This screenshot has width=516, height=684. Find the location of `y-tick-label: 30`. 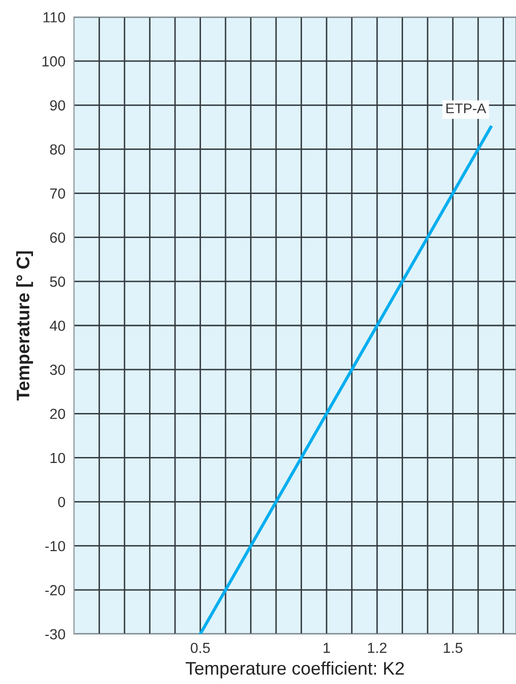

y-tick-label: 30 is located at coordinates (58, 369).